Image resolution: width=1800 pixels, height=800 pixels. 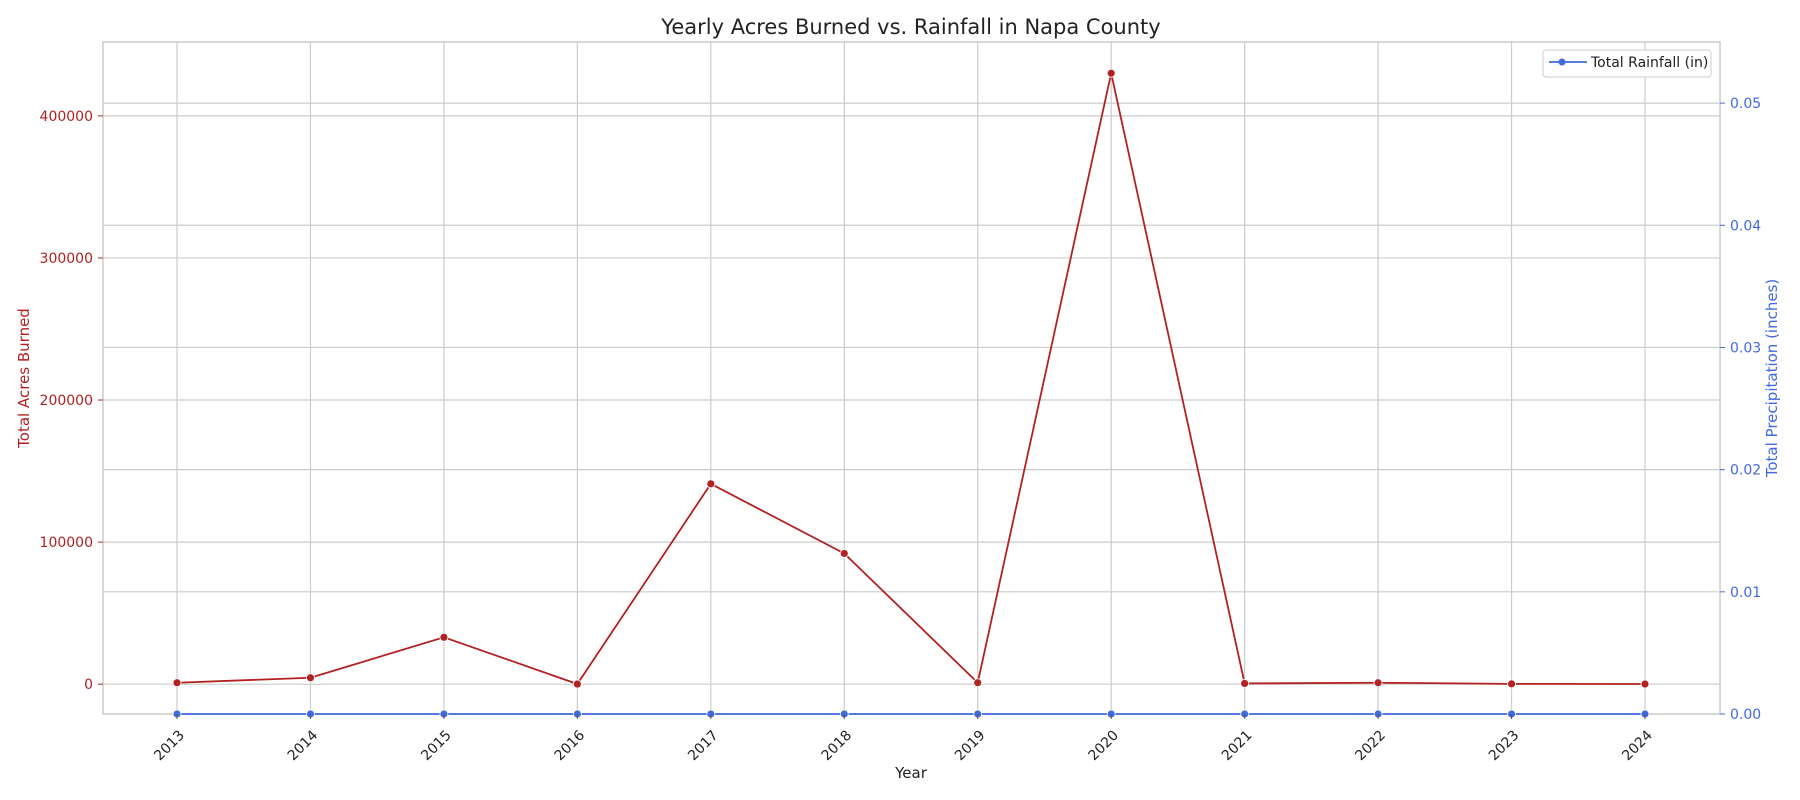 What do you see at coordinates (1237, 746) in the screenshot?
I see `x-tick-label: 2021` at bounding box center [1237, 746].